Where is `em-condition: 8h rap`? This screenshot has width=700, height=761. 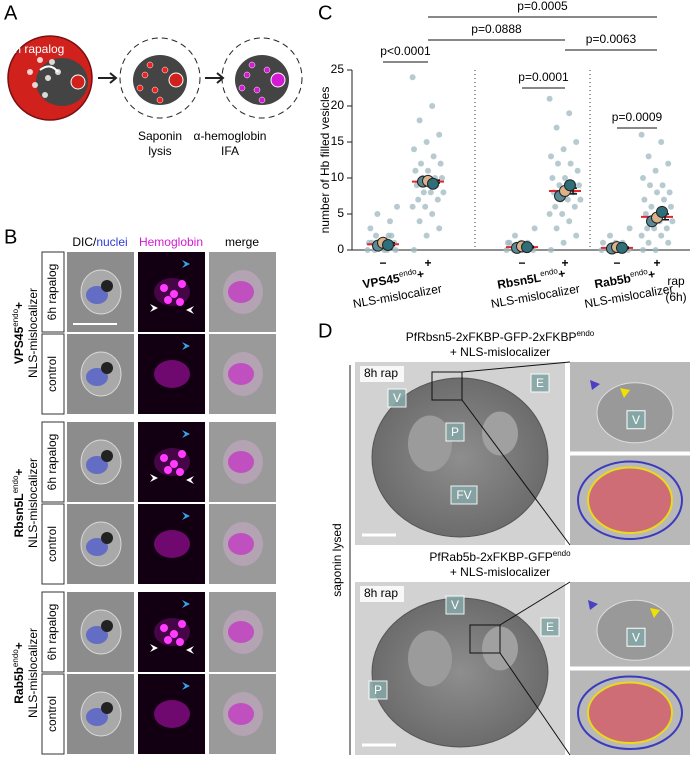 em-condition: 8h rap is located at coordinates (381, 373).